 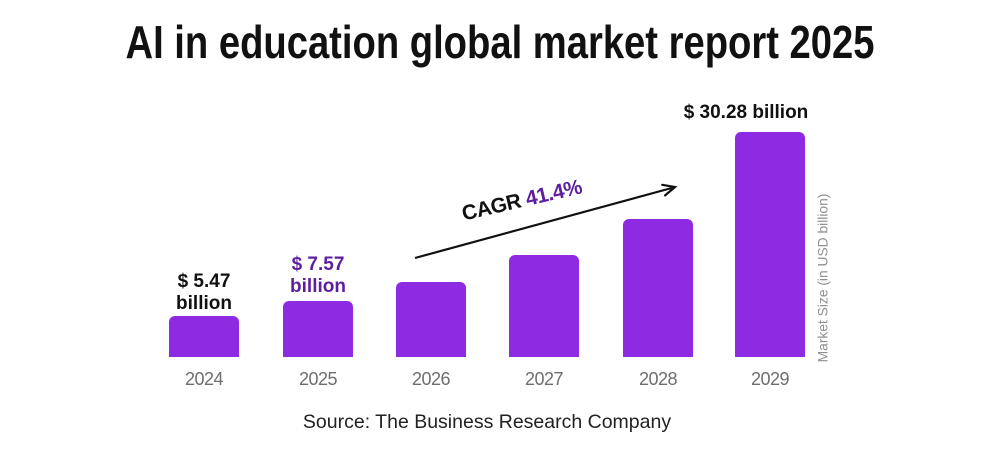 What do you see at coordinates (431, 319) in the screenshot?
I see `bar-2026` at bounding box center [431, 319].